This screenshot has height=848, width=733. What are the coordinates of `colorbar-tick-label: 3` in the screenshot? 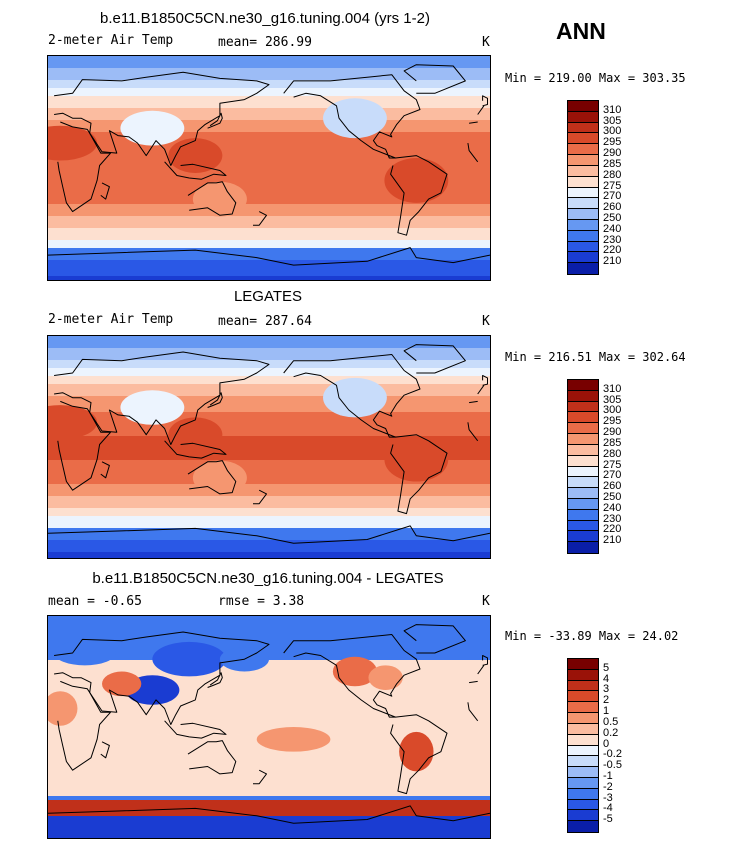 It's located at (606, 689).